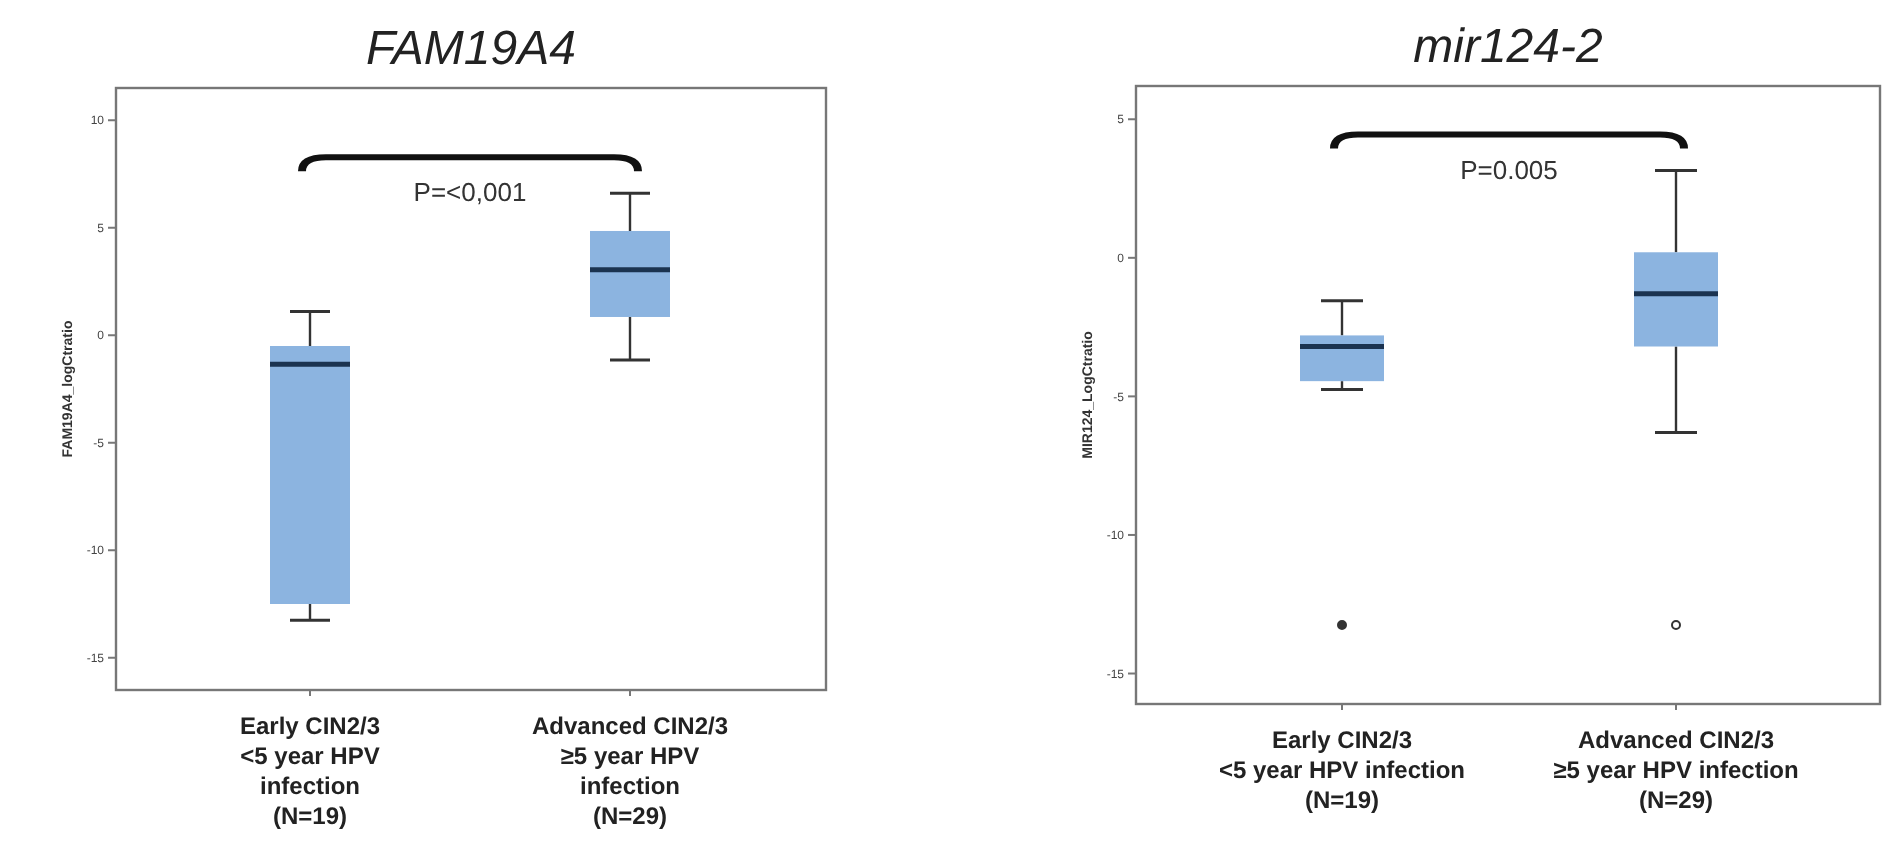 The width and height of the screenshot is (1892, 852). Describe the element at coordinates (1508, 47) in the screenshot. I see `chart-title: mir124-2` at that location.